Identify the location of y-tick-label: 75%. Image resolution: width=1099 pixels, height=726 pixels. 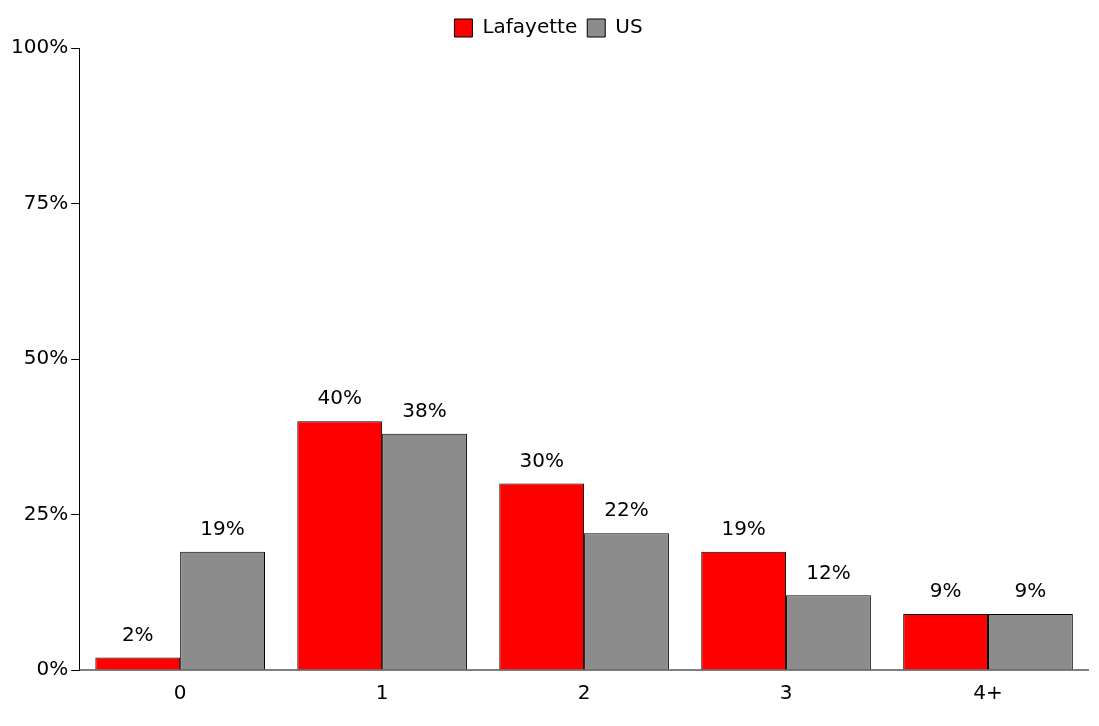
(46, 201).